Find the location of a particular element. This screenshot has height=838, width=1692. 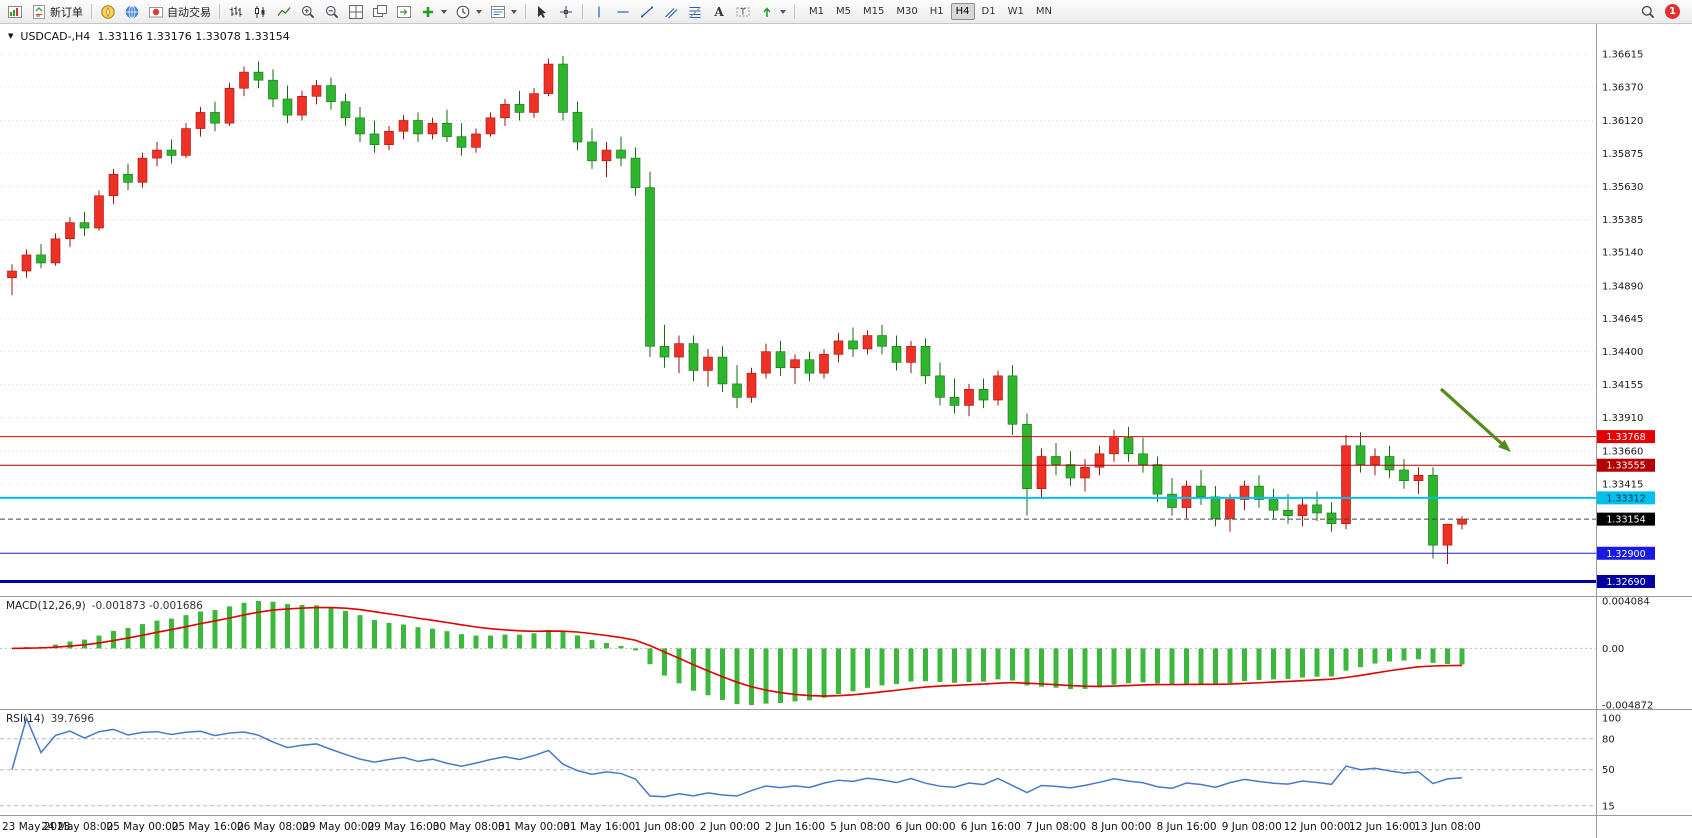

chart-shift-button is located at coordinates (404, 12).